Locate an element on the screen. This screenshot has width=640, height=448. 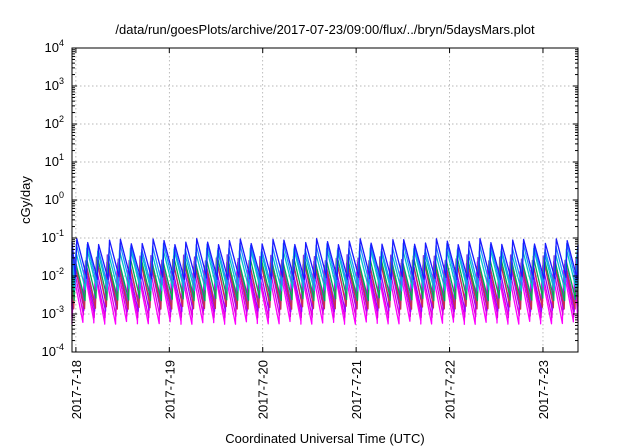
y-tick-label-exponent: 3 is located at coordinates (61, 81).